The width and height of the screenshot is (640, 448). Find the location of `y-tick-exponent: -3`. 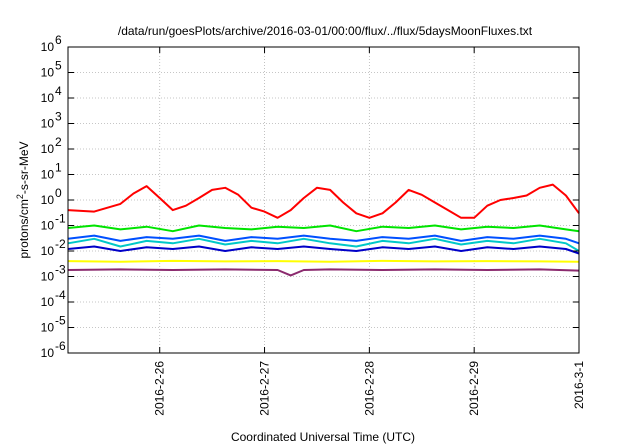

y-tick-exponent: -3 is located at coordinates (60, 270).